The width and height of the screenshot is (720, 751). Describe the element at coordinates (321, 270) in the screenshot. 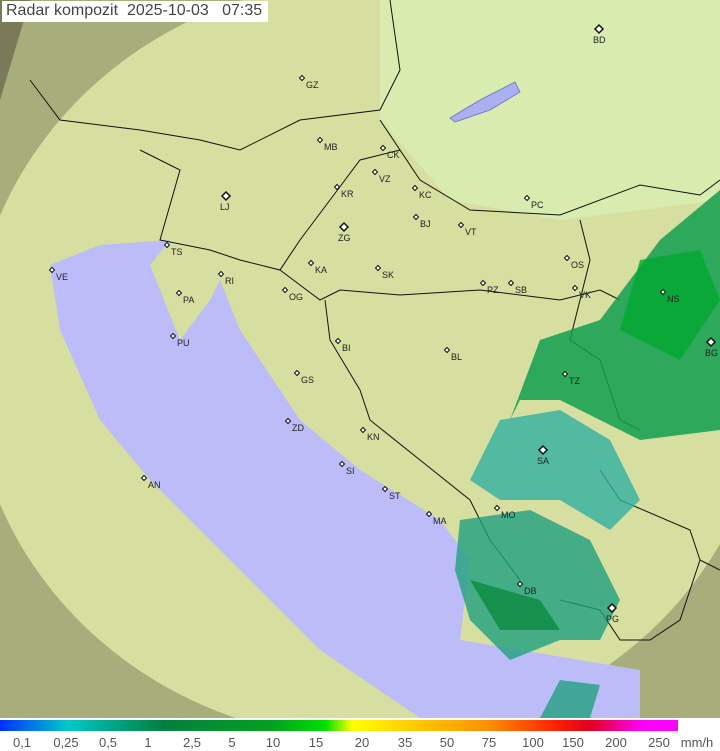

I see `city-label: KA` at that location.